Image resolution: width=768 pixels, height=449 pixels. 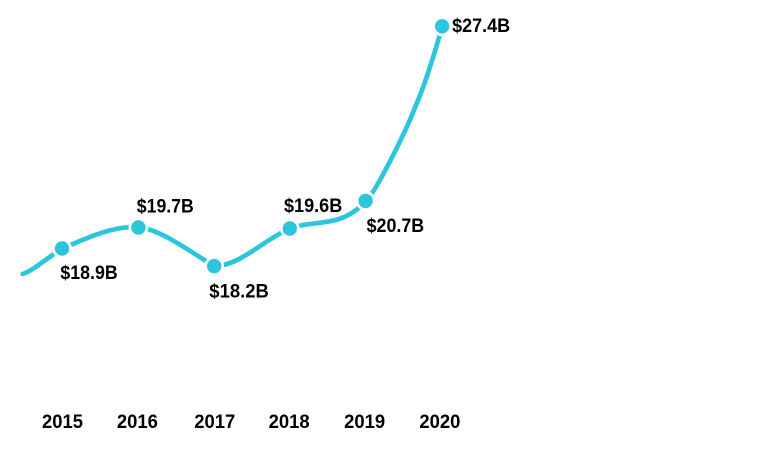 I want to click on svg-text: 2017, so click(x=214, y=422).